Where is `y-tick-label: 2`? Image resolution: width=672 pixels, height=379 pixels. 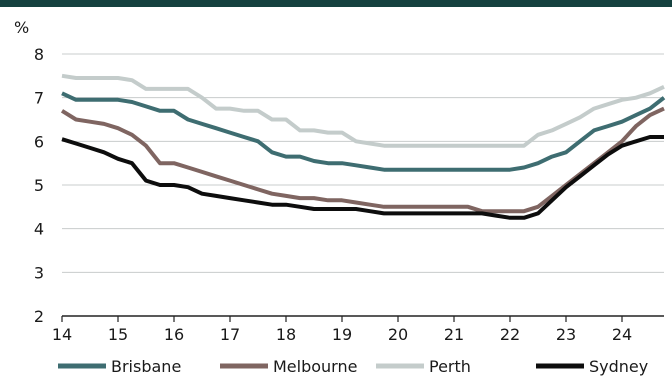
y-tick-label: 2 is located at coordinates (39, 316).